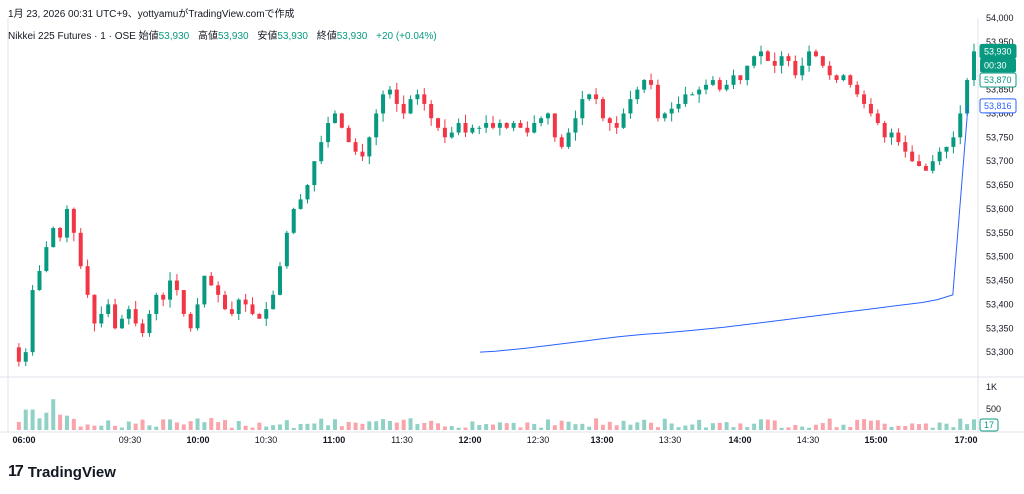  Describe the element at coordinates (62, 472) in the screenshot. I see `tradingview-logo: 17 TradingView` at that location.